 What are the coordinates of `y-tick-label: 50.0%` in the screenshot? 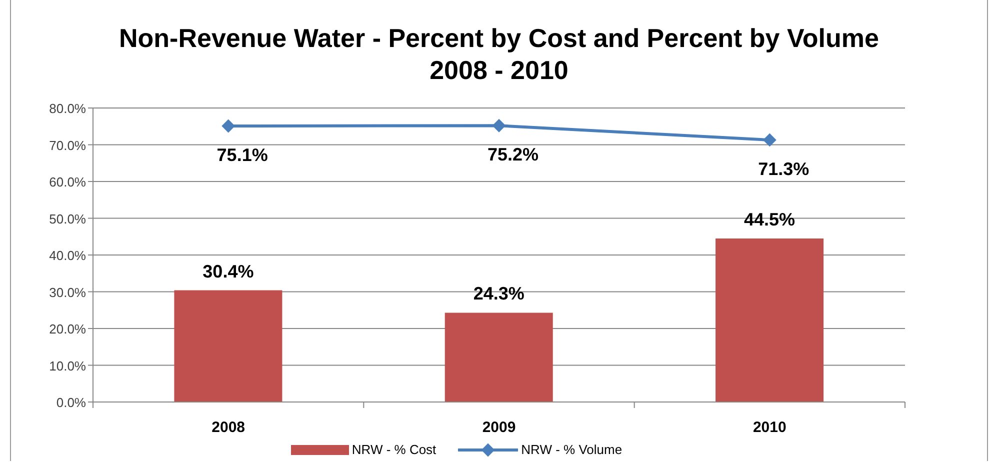 It's located at (67, 218).